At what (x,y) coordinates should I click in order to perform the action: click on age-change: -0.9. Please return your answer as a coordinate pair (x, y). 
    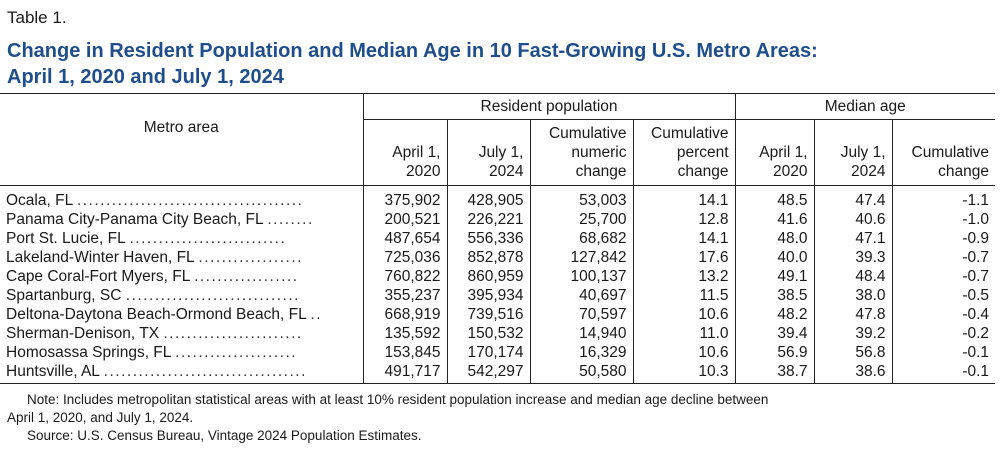
    Looking at the image, I should click on (976, 238).